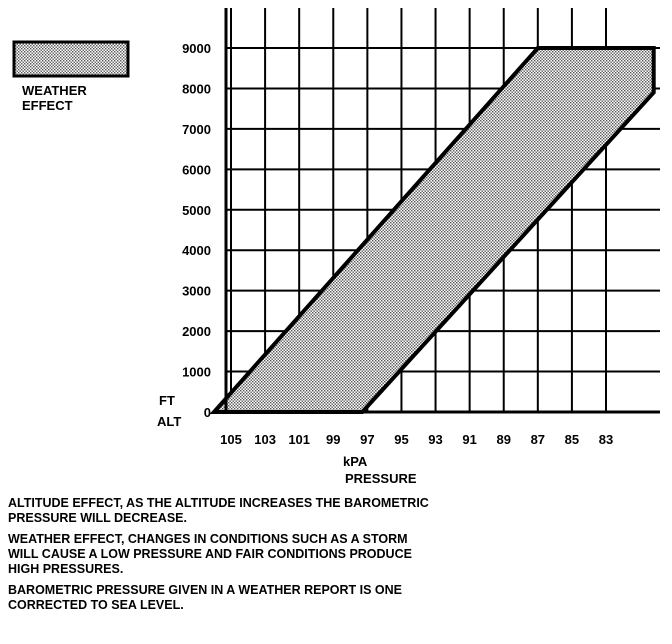  Describe the element at coordinates (196, 331) in the screenshot. I see `y-tick-label-2000: 2000` at that location.